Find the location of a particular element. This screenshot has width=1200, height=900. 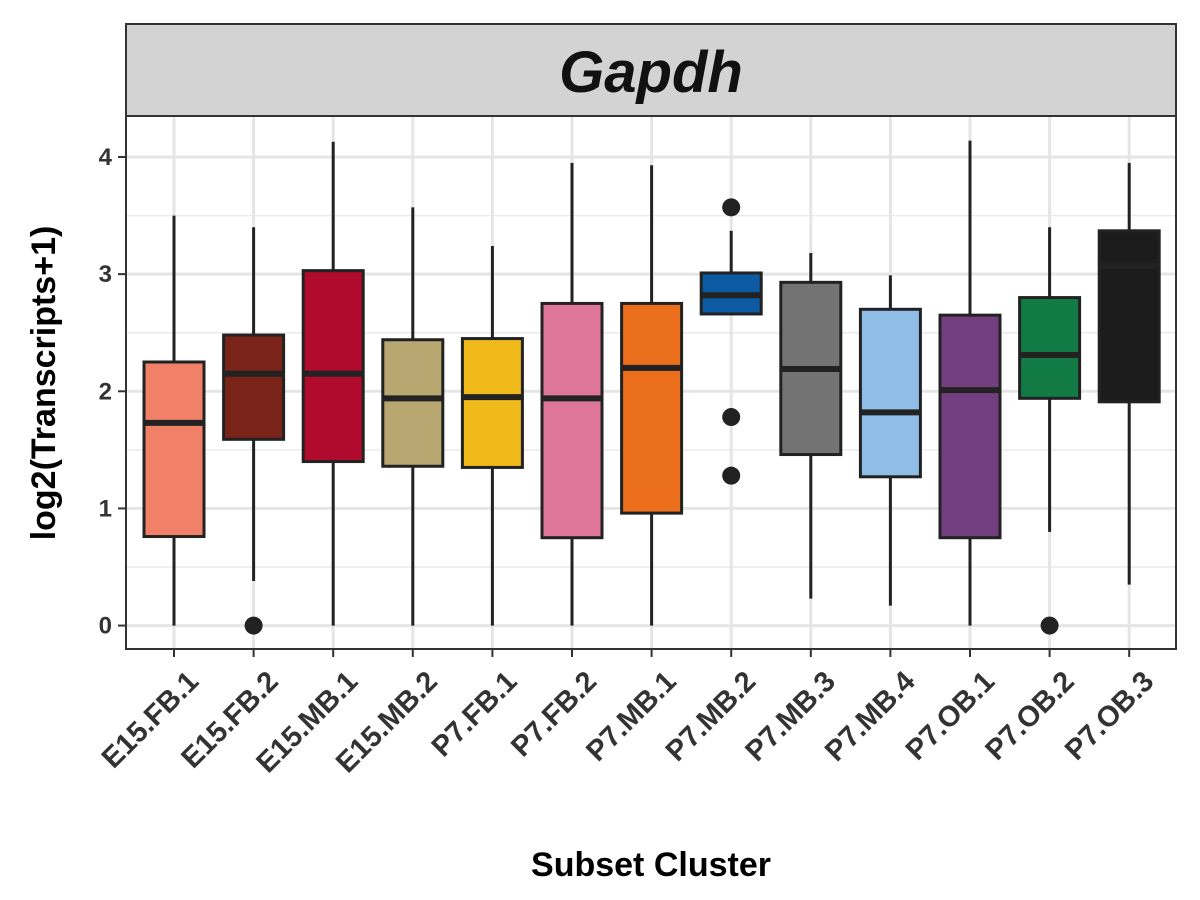

box-E15.MB.2 is located at coordinates (413, 416).